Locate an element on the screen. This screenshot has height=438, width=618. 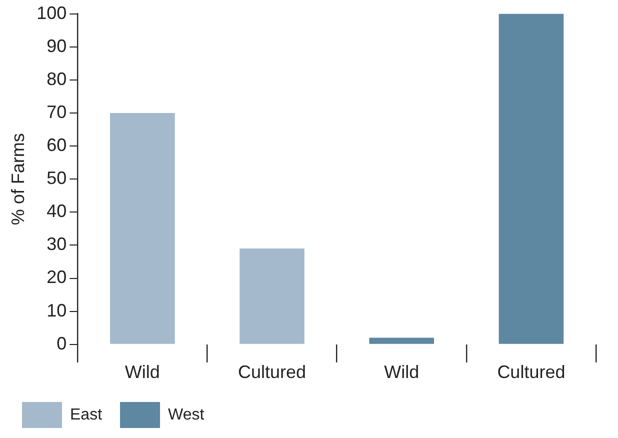
y-tick-label: 30 is located at coordinates (56, 244).